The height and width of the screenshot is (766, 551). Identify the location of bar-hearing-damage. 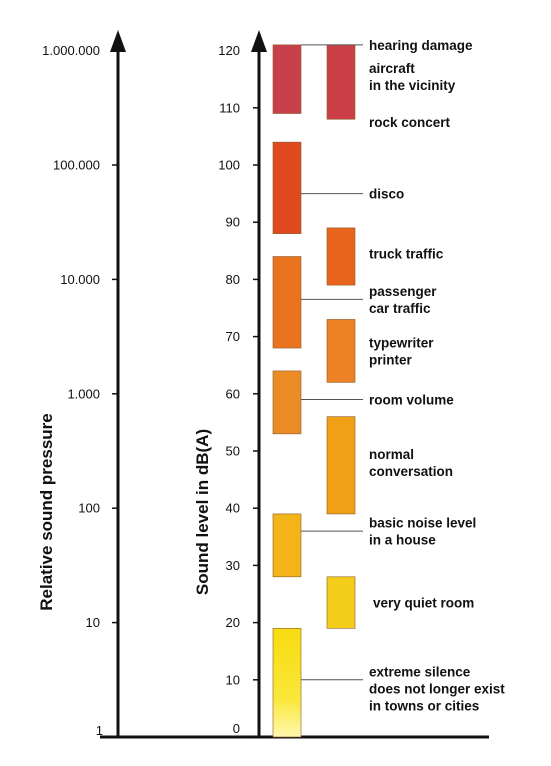
(287, 79).